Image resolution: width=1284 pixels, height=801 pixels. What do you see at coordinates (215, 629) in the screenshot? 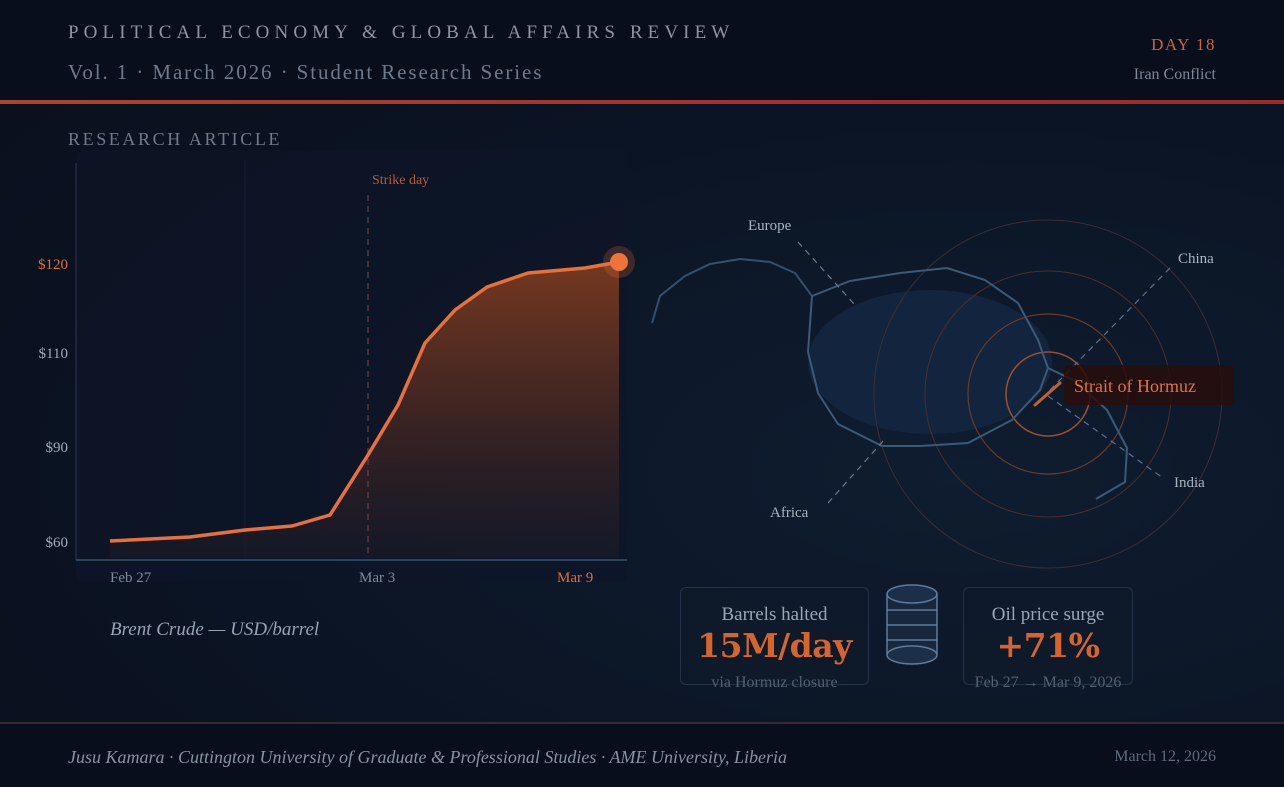
I see `chart-caption: Brent Crude — USD/barrel` at bounding box center [215, 629].